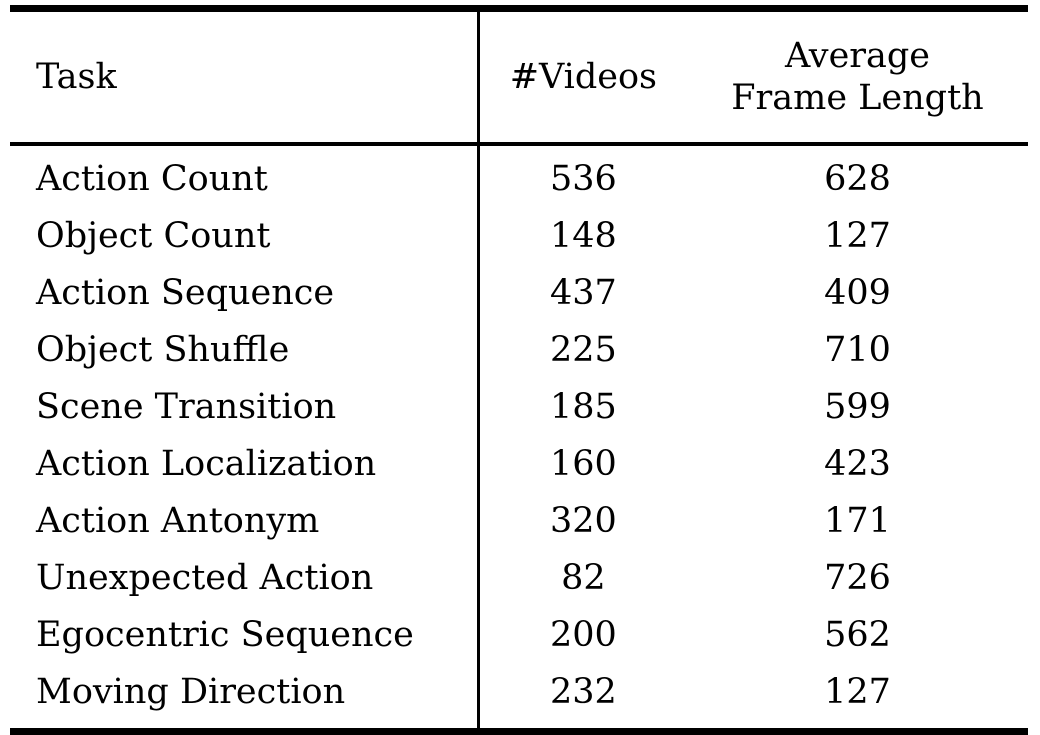 The width and height of the screenshot is (1040, 735). What do you see at coordinates (519, 236) in the screenshot?
I see `table-row: Object Count 148 127` at bounding box center [519, 236].